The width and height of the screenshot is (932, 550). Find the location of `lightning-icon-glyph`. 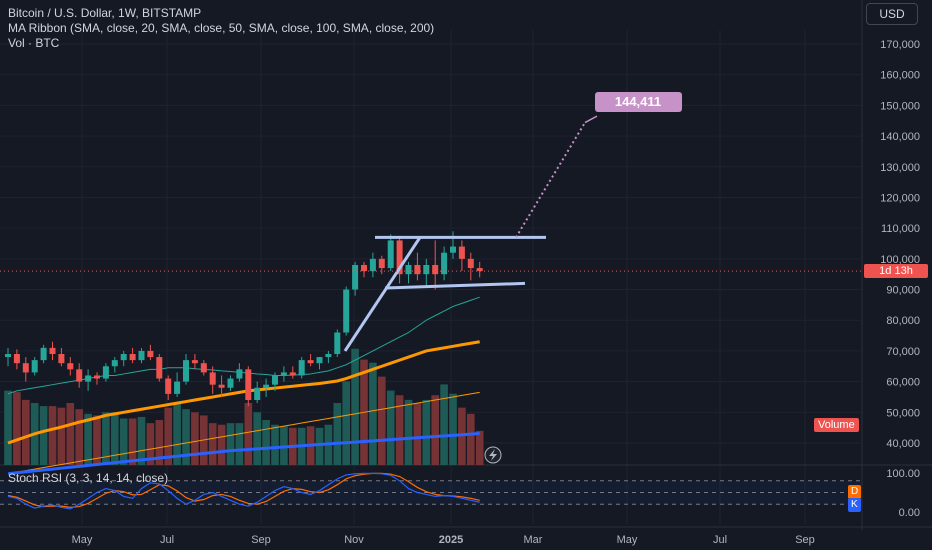

lightning-icon-glyph is located at coordinates (493, 455).